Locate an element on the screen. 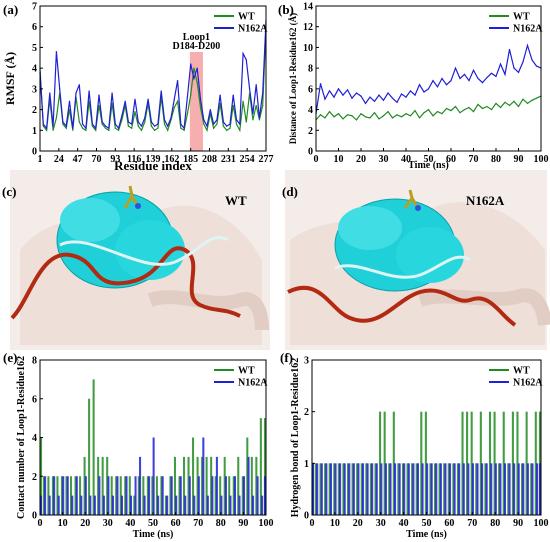  y-axis-label-e: Contact number of Loop1-Residue162 is located at coordinates (21, 437).